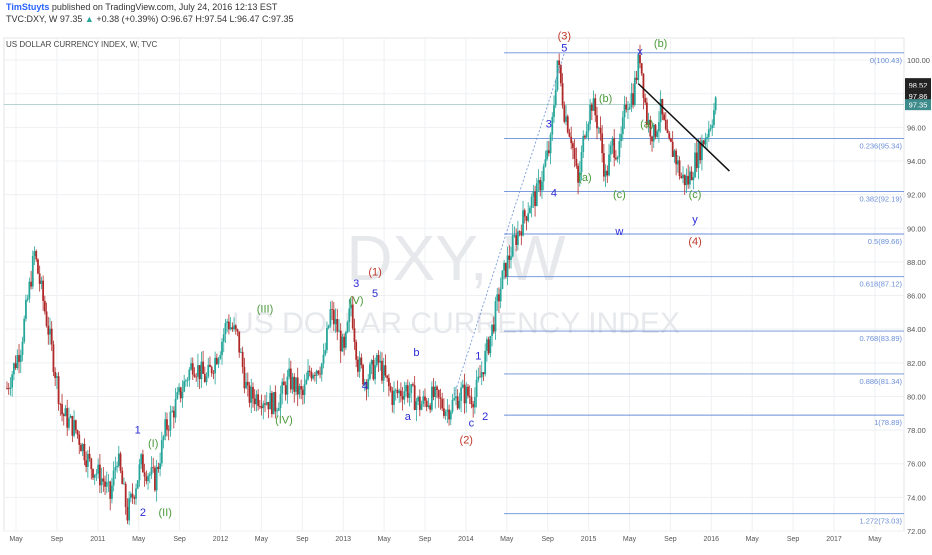  Describe the element at coordinates (880, 284) in the screenshot. I see `fib-level-label: 0.618(87.12)` at that location.